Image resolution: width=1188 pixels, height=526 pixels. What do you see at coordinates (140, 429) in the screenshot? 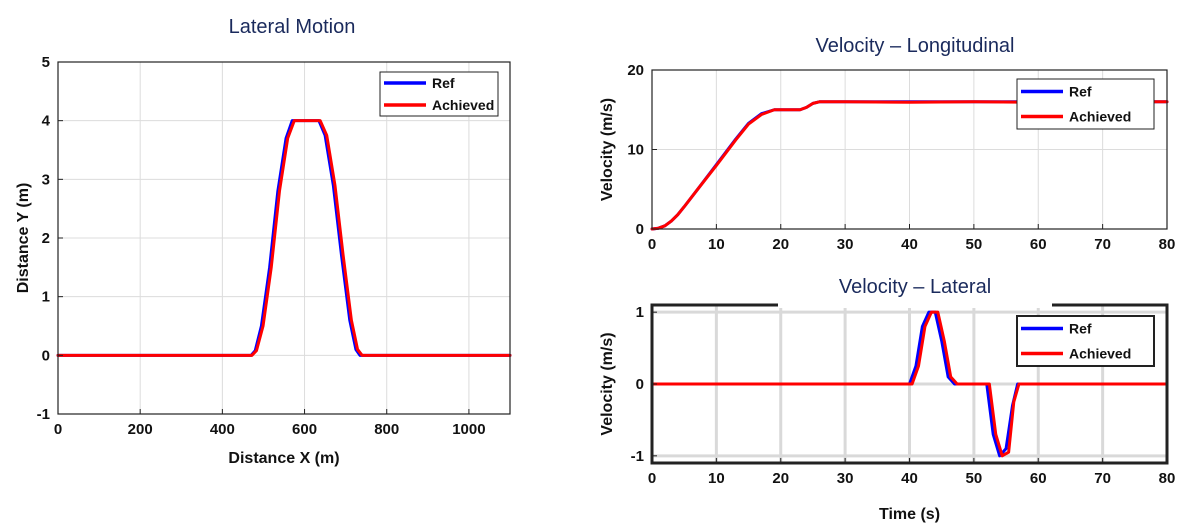
I see `tick-label-x: 200` at bounding box center [140, 429].